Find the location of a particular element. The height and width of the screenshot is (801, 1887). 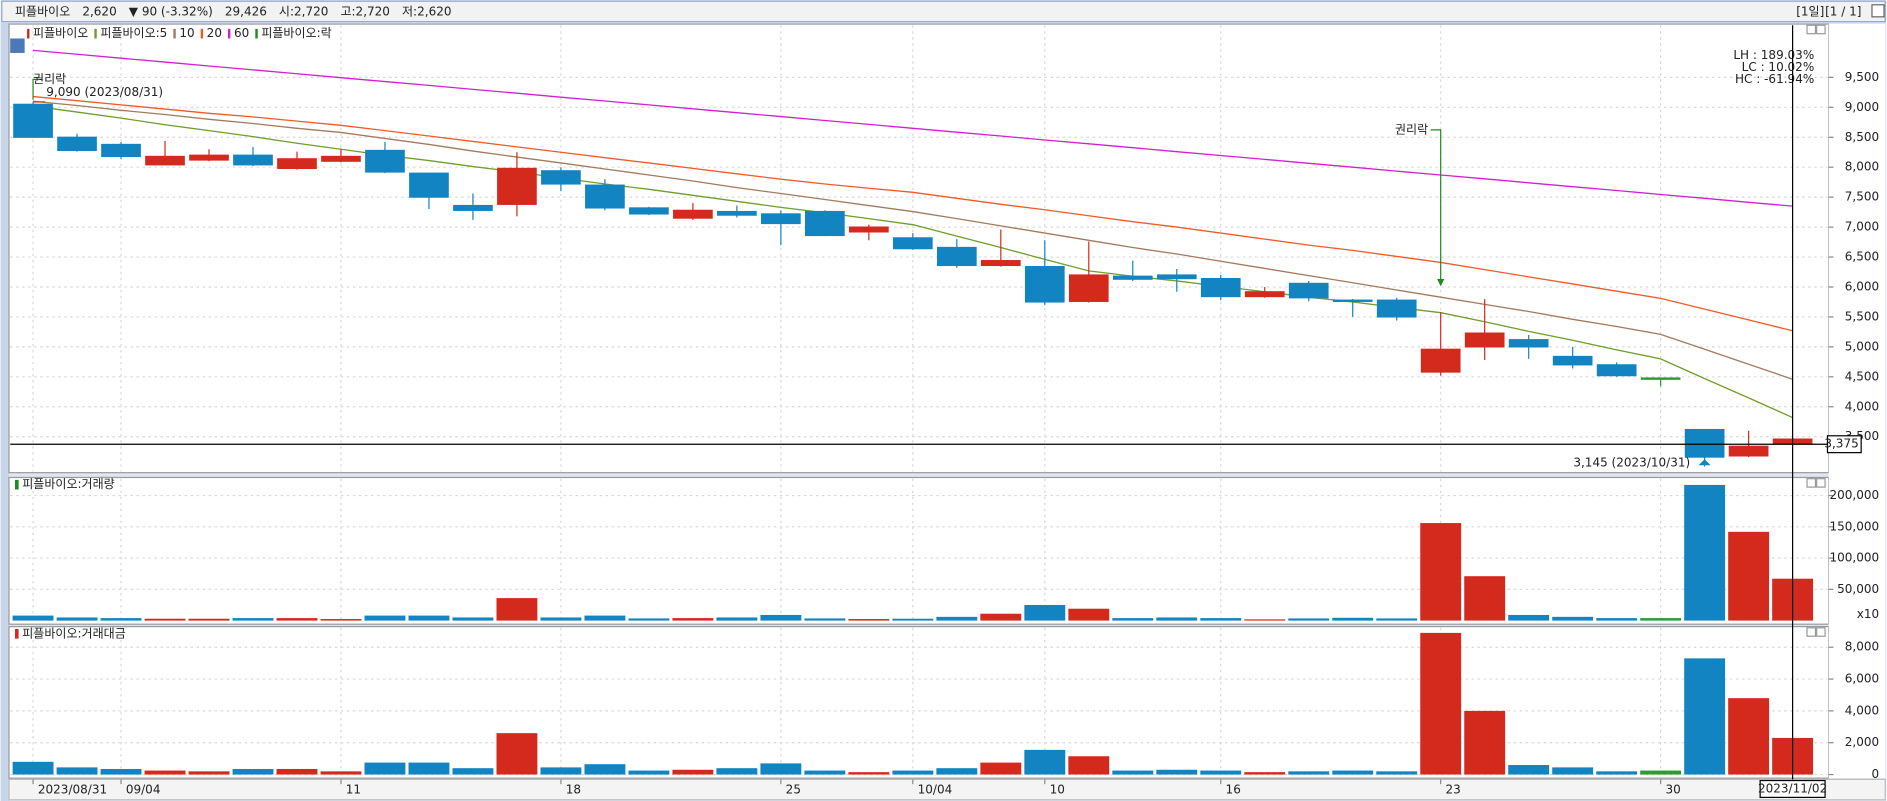

x-tick-label: 23 is located at coordinates (1453, 790).